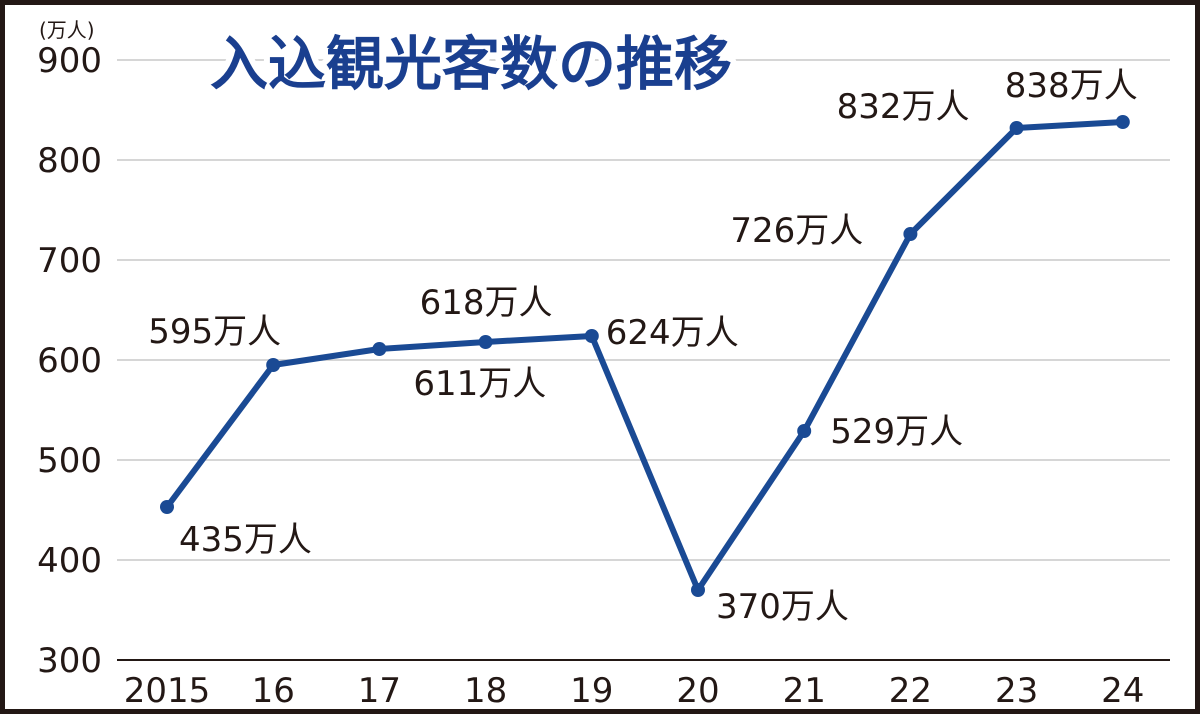 This screenshot has height=714, width=1200. What do you see at coordinates (69, 661) in the screenshot?
I see `y-tick-label: 300` at bounding box center [69, 661].